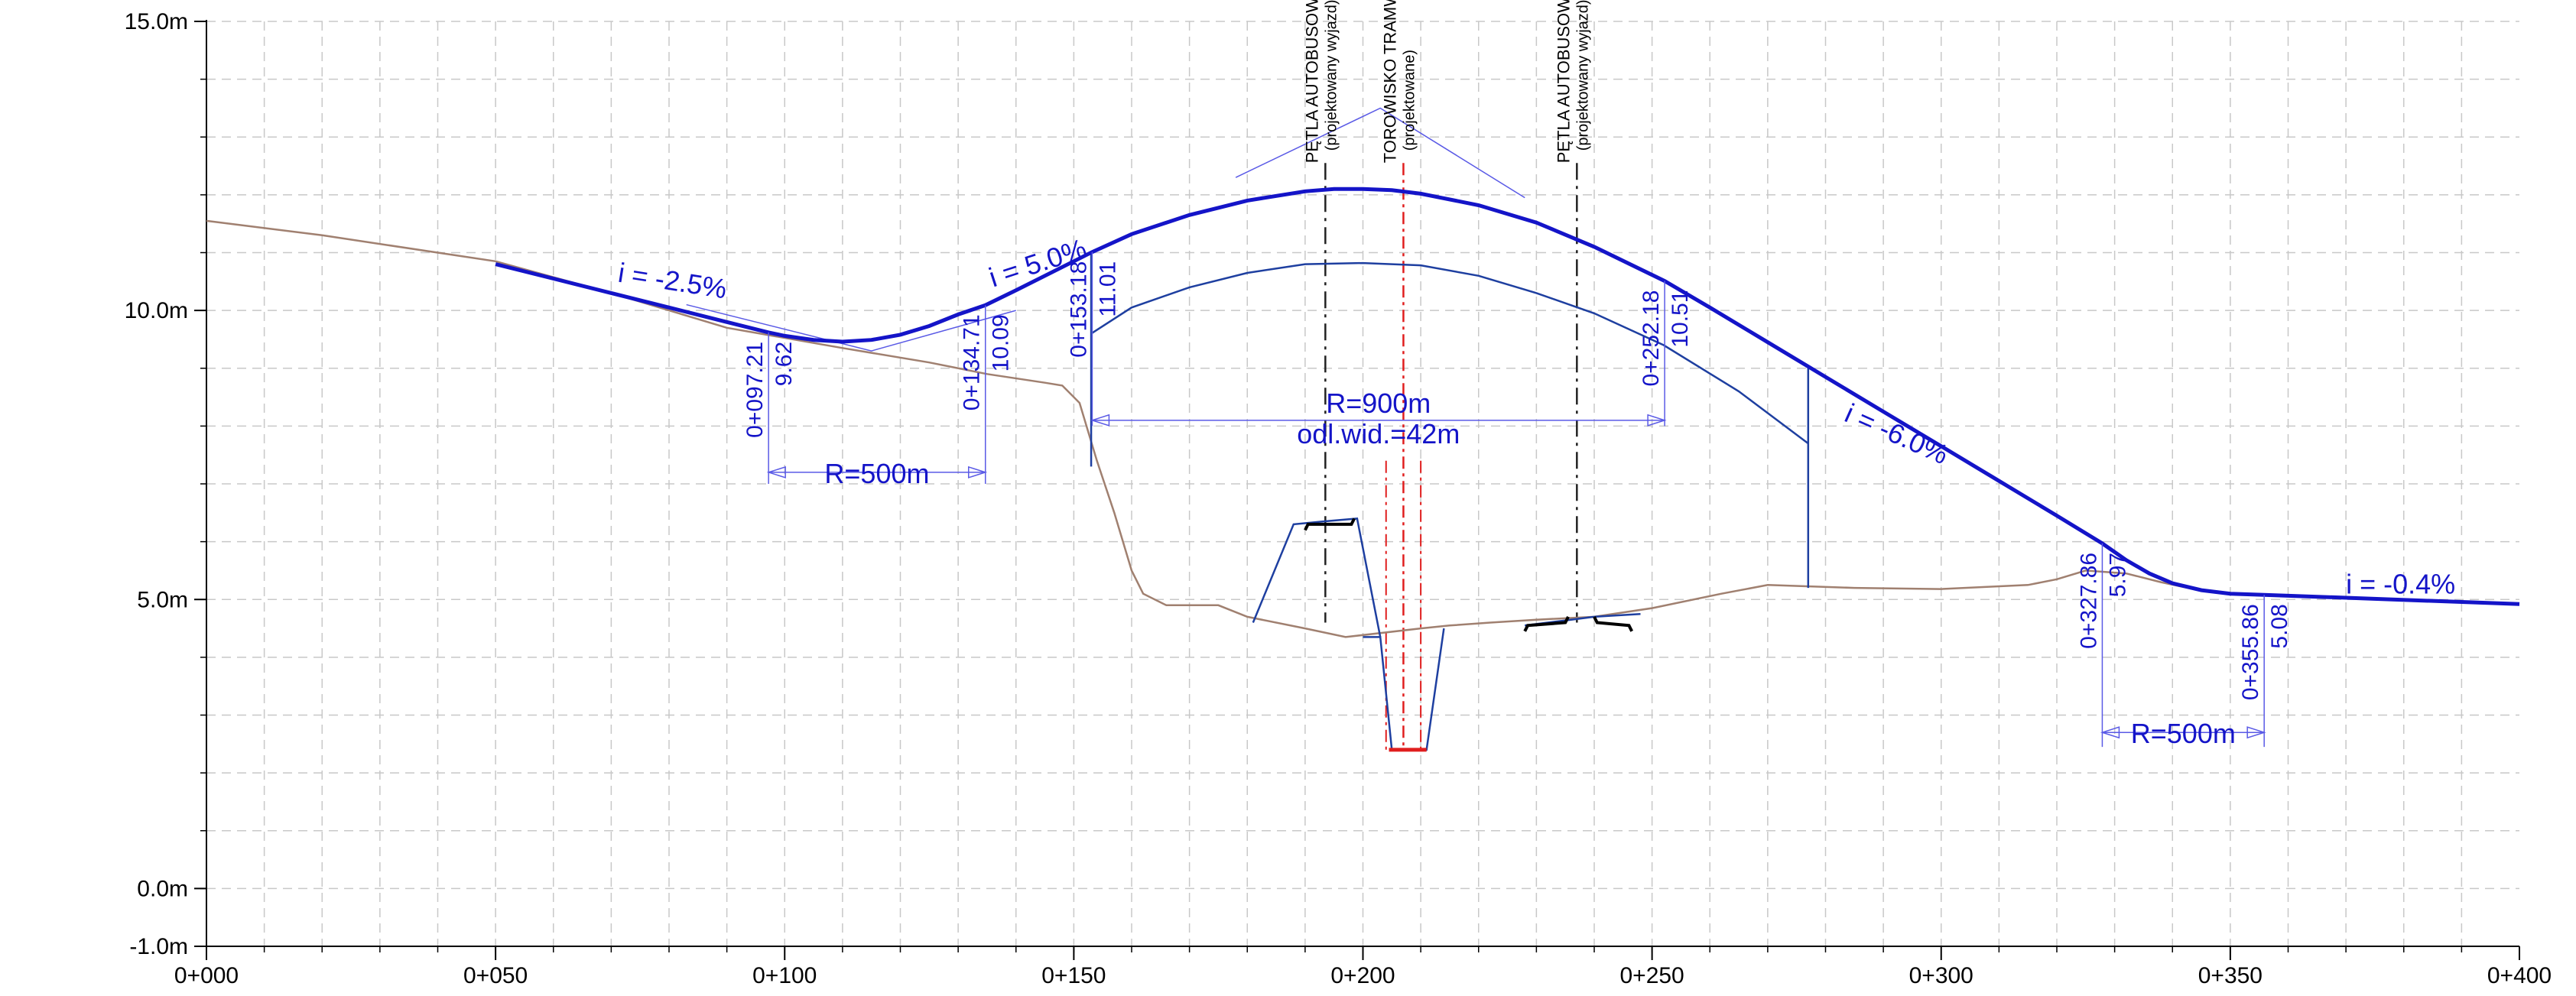 The image size is (2576, 996). Describe the element at coordinates (2089, 601) in the screenshot. I see `vertical-curve-station: 0+327.86` at that location.